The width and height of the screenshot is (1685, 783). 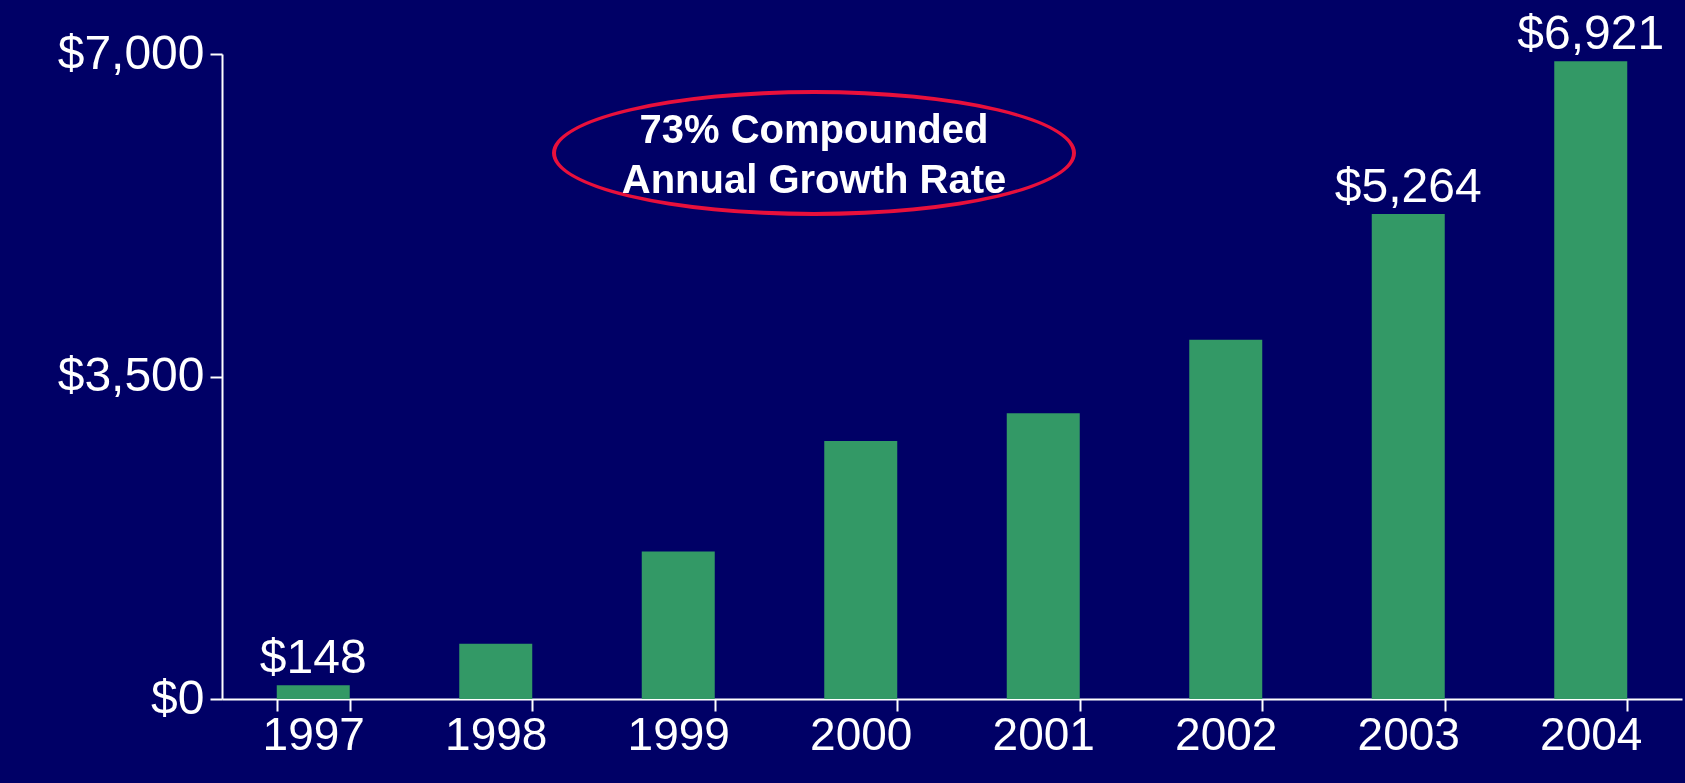 What do you see at coordinates (131, 374) in the screenshot?
I see `y-tick-label: $3,500` at bounding box center [131, 374].